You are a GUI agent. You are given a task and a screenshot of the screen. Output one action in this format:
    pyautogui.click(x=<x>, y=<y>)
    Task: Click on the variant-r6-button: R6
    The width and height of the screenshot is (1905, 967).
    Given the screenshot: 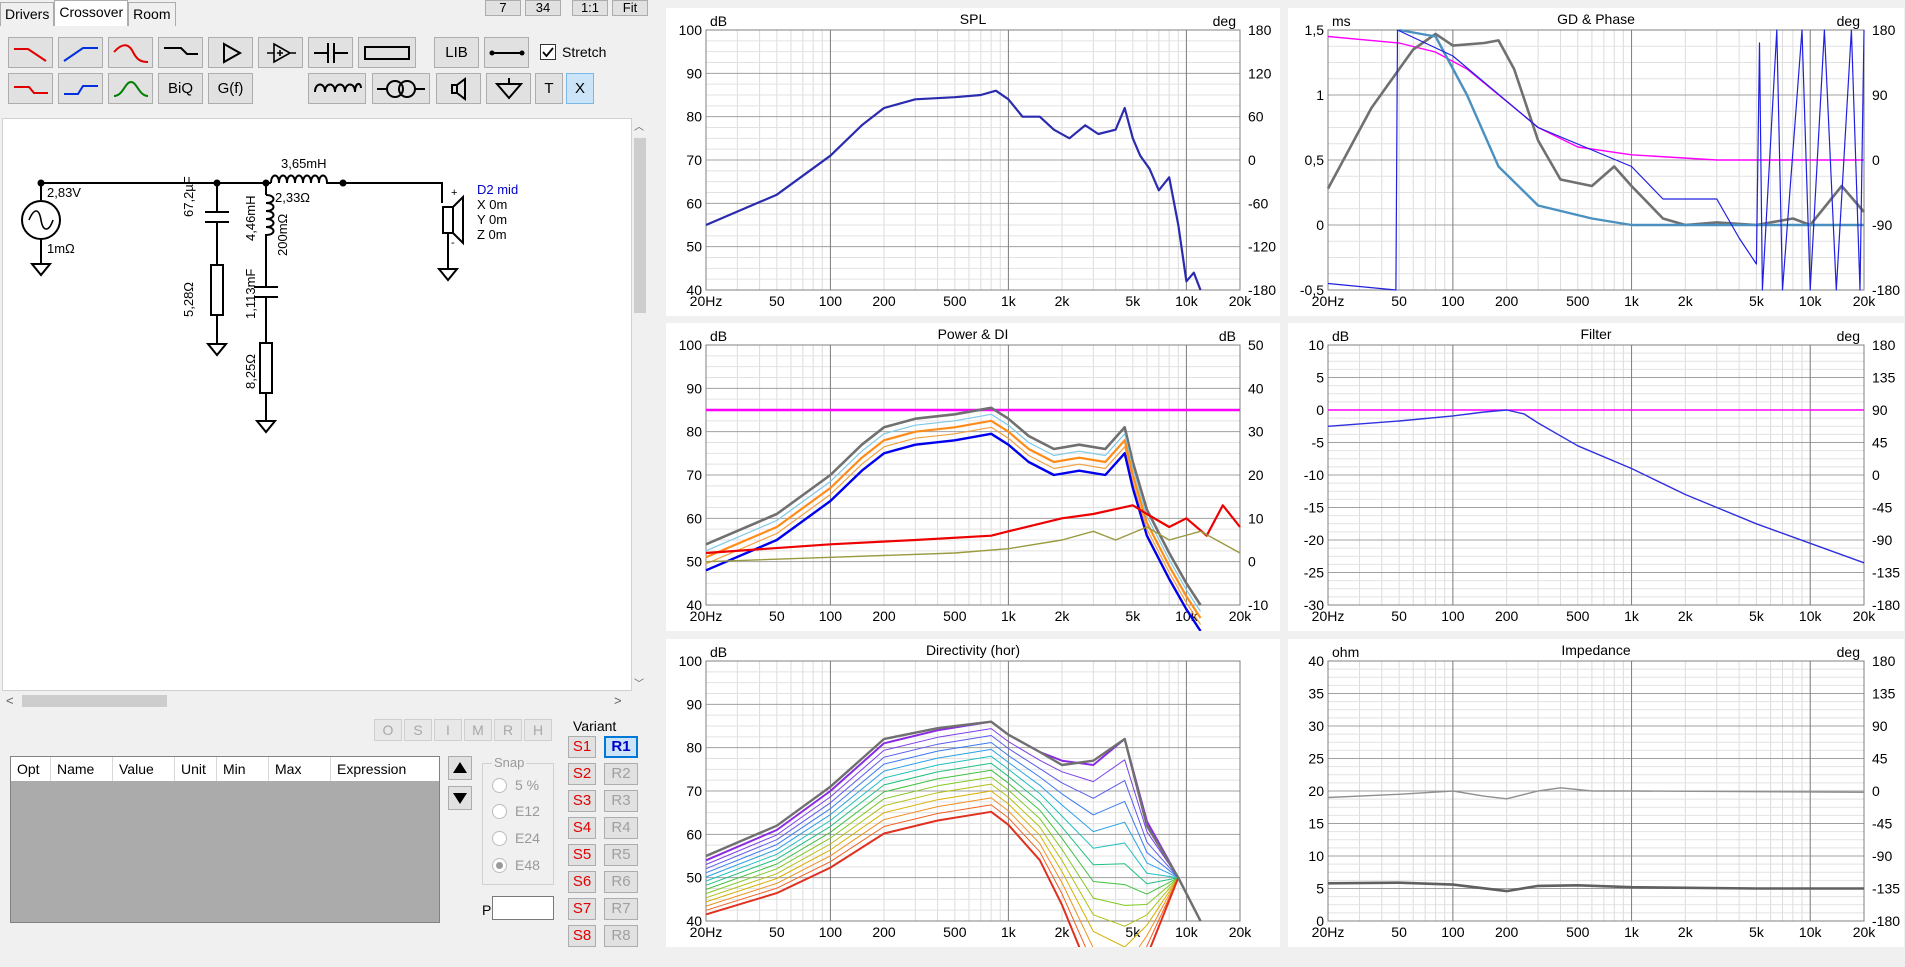 What is the action you would take?
    pyautogui.click(x=621, y=882)
    